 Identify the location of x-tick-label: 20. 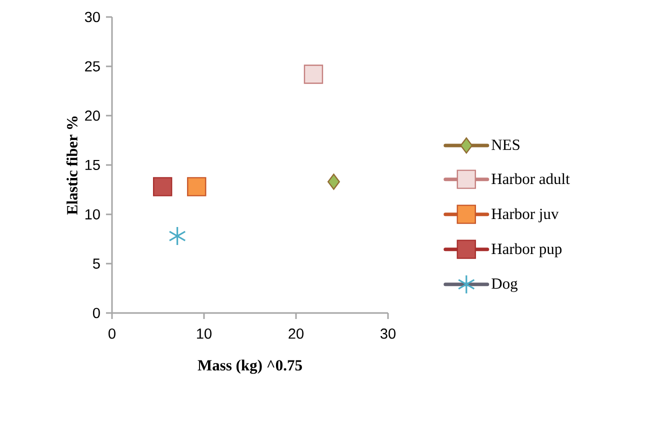
(296, 333).